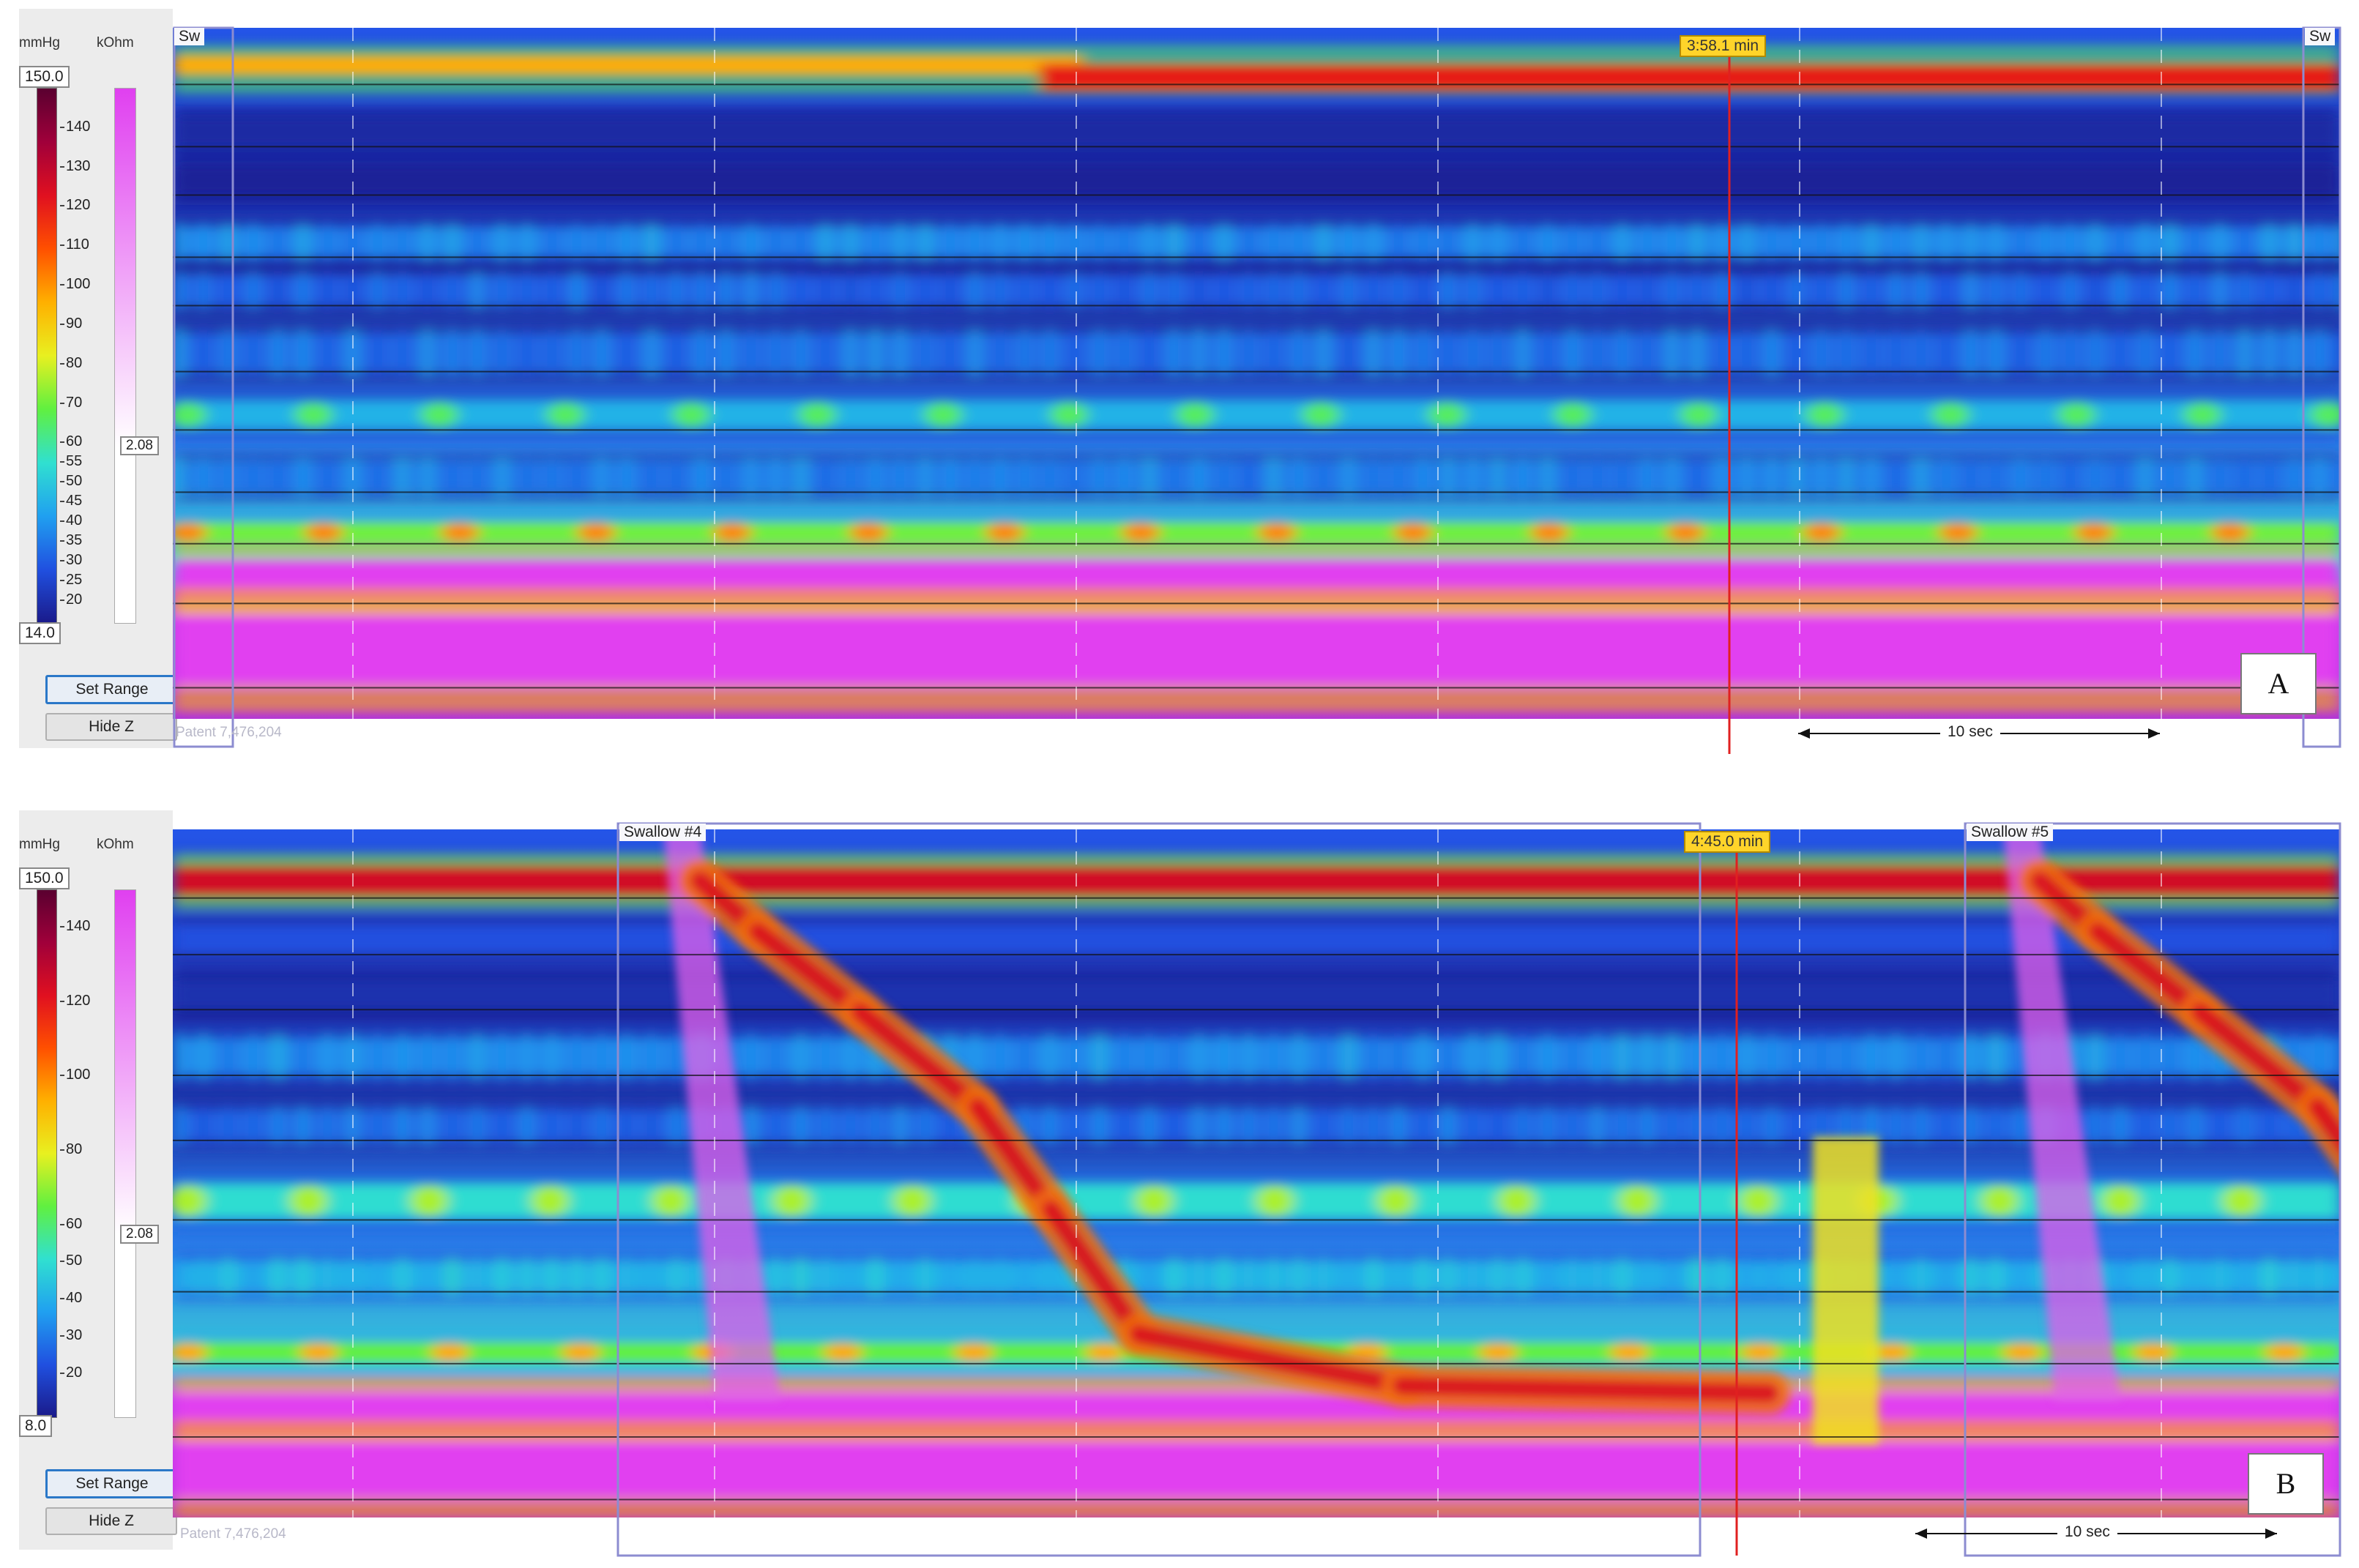  Describe the element at coordinates (75, 126) in the screenshot. I see `colorbar-tick-label: 140` at that location.